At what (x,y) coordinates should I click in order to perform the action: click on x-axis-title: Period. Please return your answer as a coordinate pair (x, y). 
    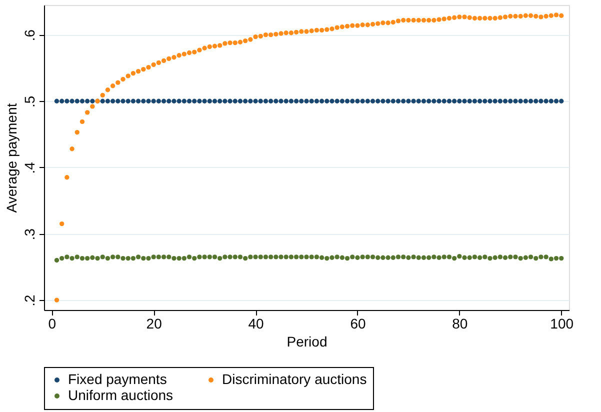
    Looking at the image, I should click on (307, 342).